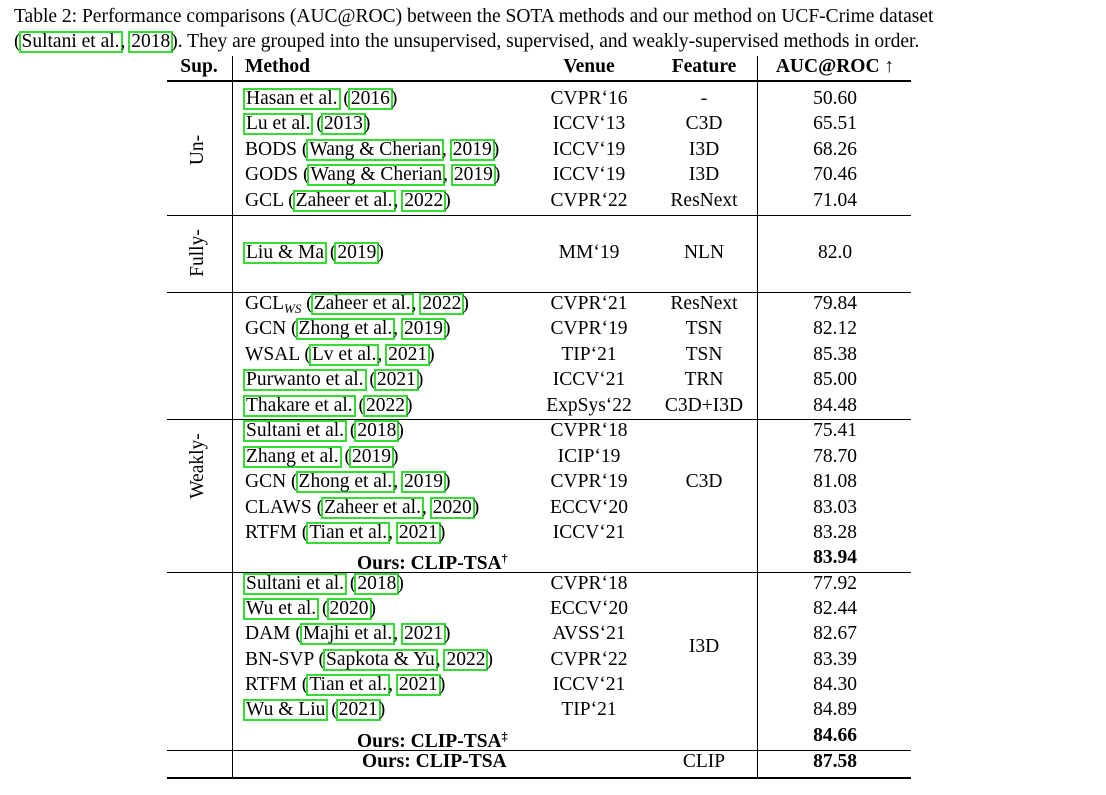 Image resolution: width=1106 pixels, height=795 pixels. Describe the element at coordinates (704, 253) in the screenshot. I see `feature-cell: NLN` at that location.